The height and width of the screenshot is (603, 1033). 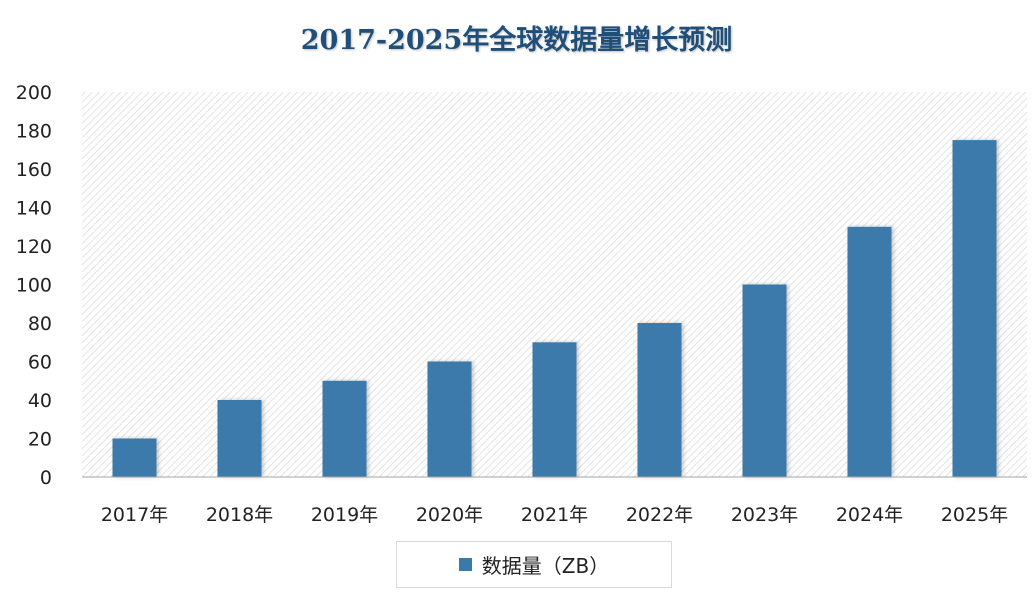 I want to click on bar-2022年, so click(x=659, y=400).